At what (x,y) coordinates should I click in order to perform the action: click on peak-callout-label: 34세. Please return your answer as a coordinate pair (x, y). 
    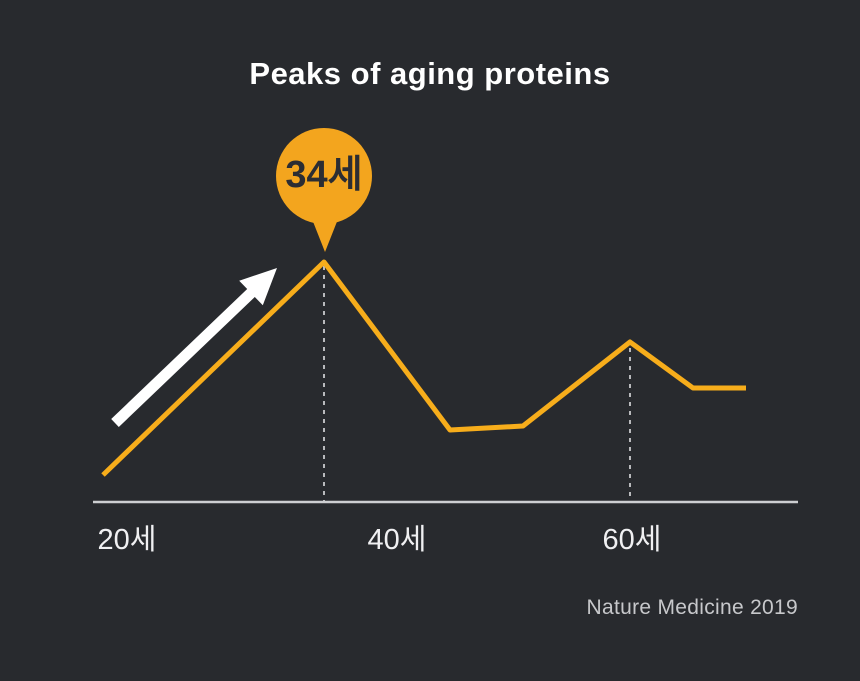
    Looking at the image, I should click on (324, 175).